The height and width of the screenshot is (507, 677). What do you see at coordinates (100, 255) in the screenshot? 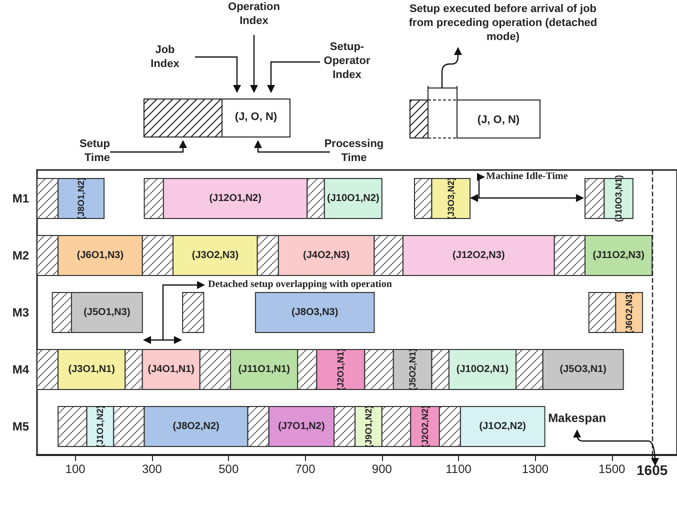
I see `data-label: (J6O1,N3)` at bounding box center [100, 255].